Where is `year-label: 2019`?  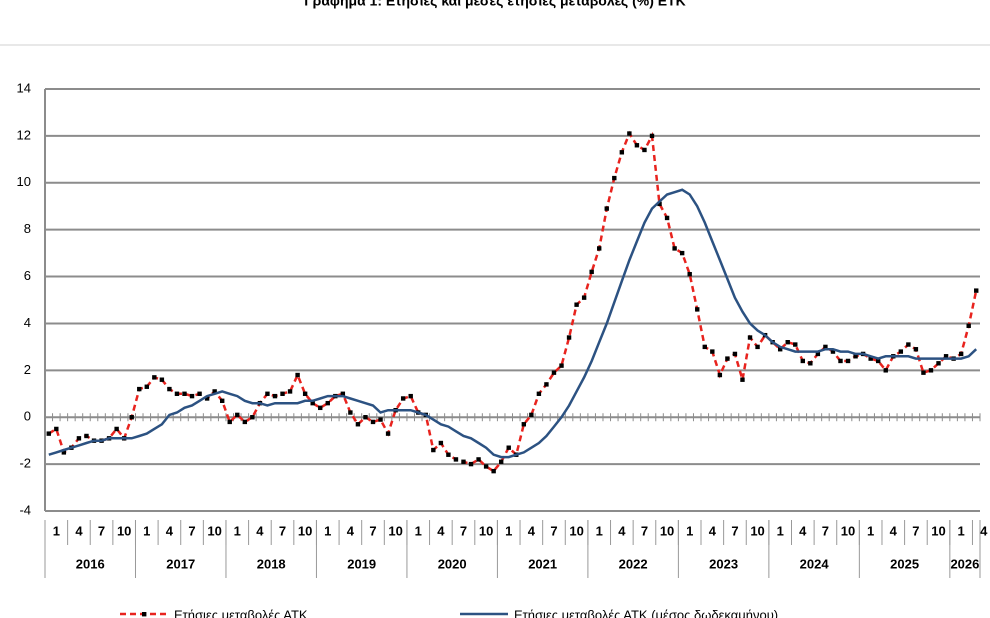
year-label: 2019 is located at coordinates (361, 563).